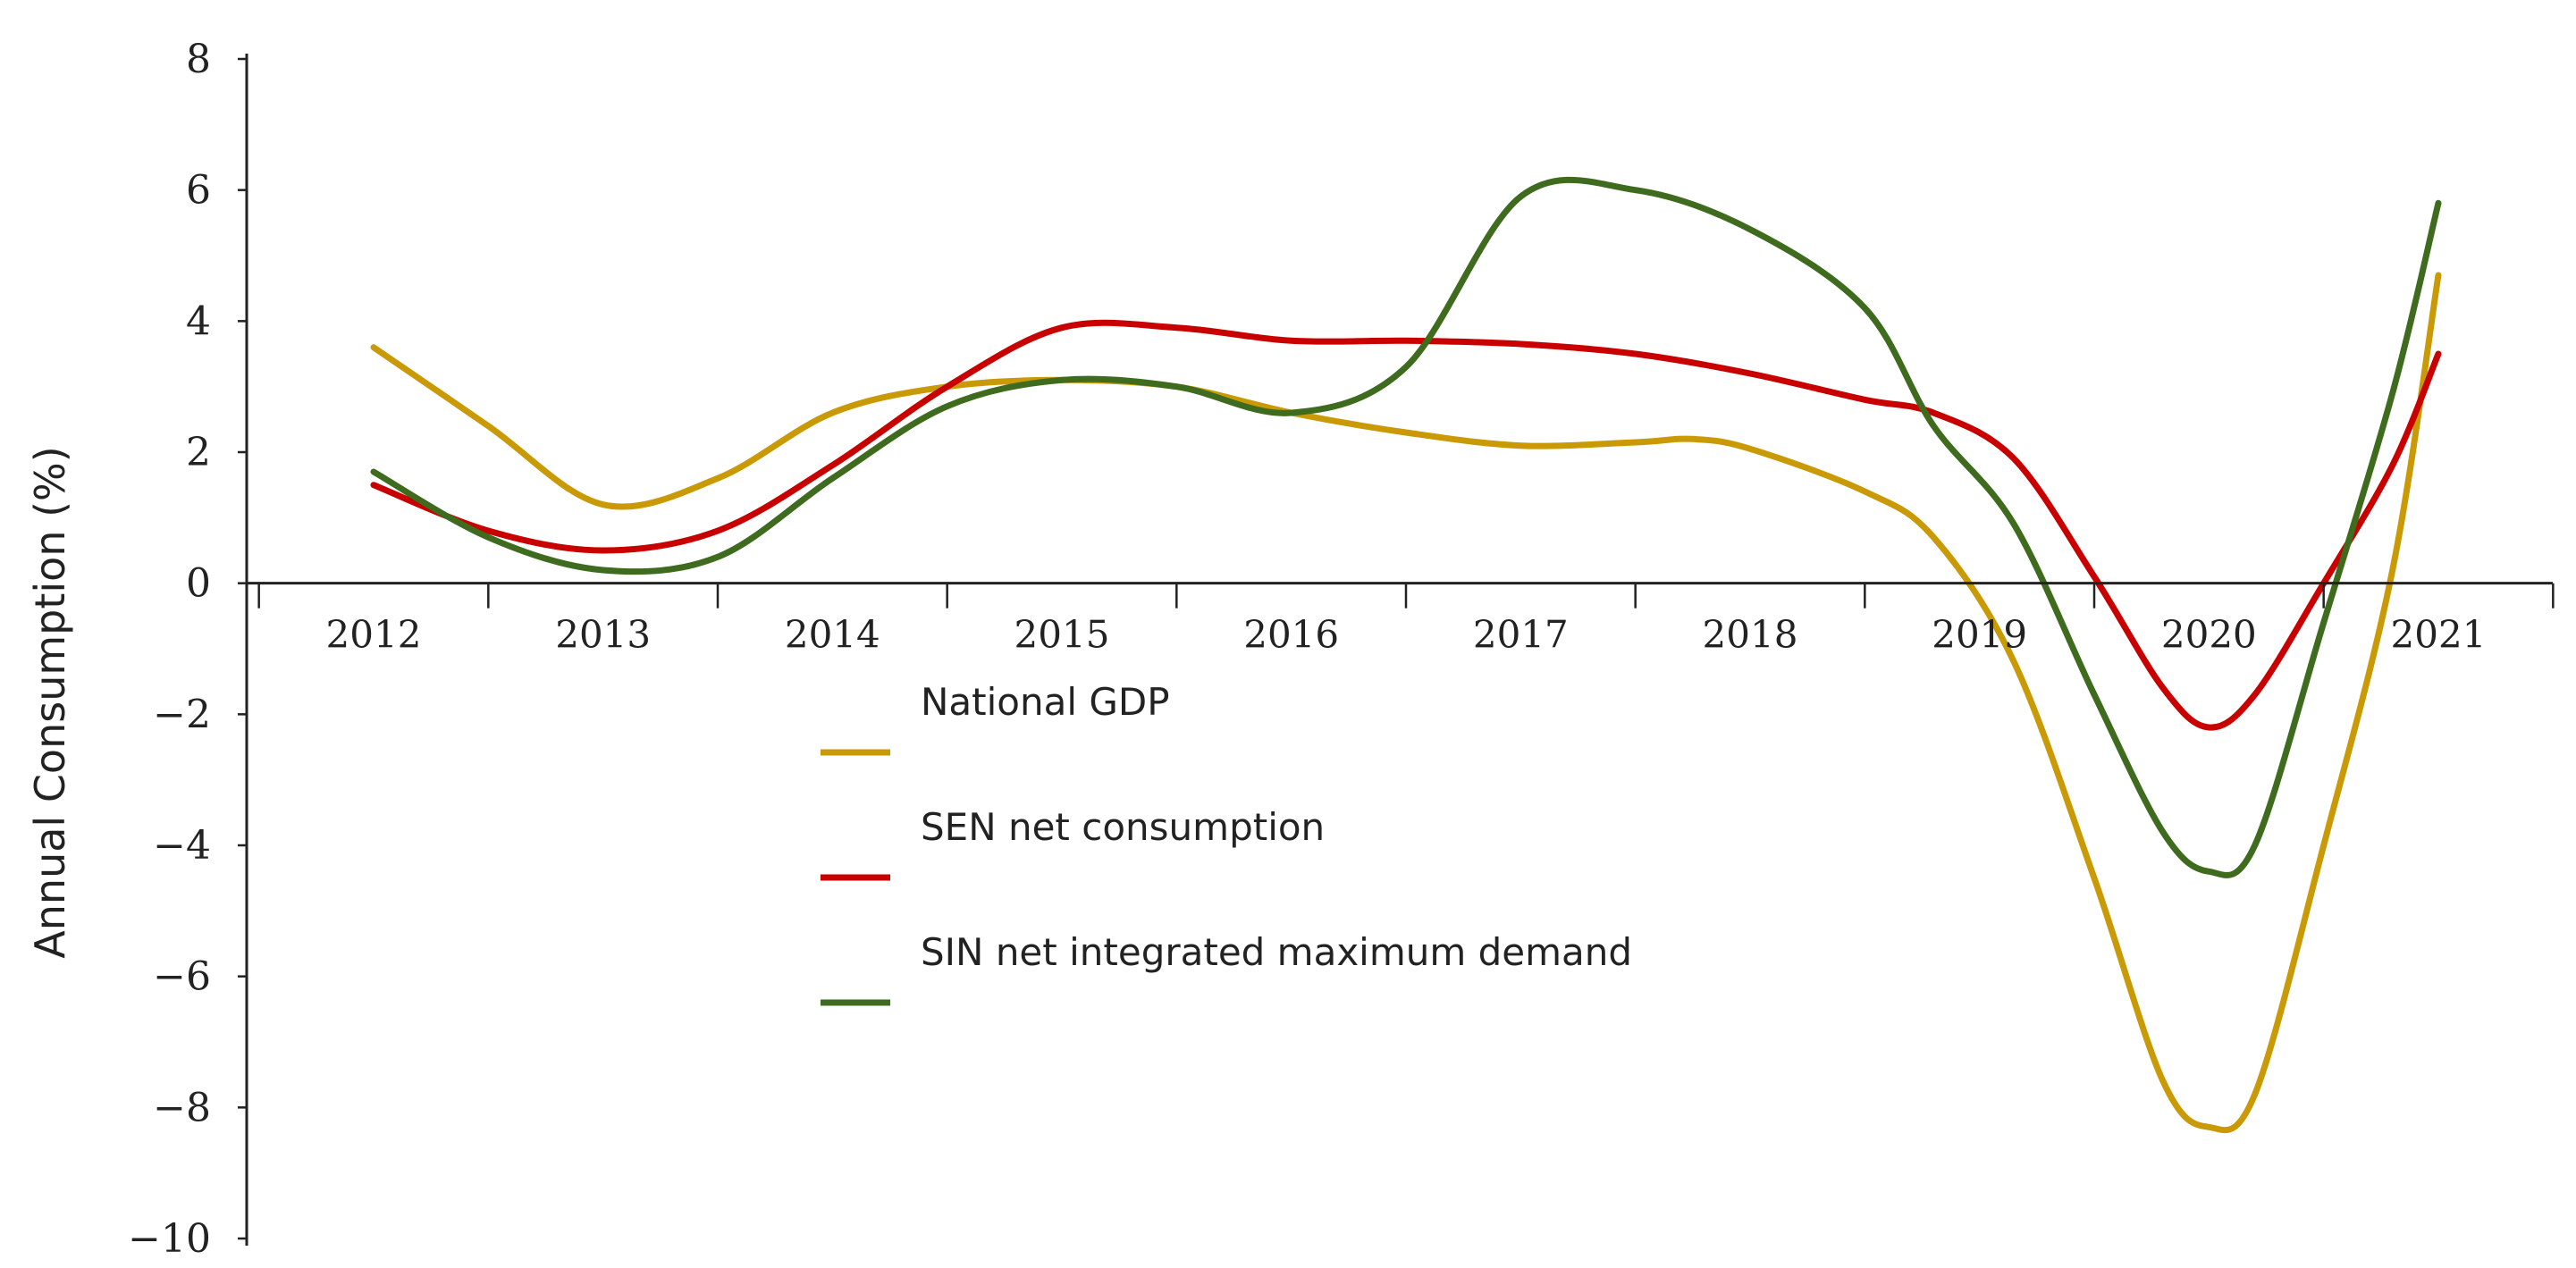 The width and height of the screenshot is (2576, 1268). Describe the element at coordinates (199, 60) in the screenshot. I see `y-tick-label: 8` at that location.